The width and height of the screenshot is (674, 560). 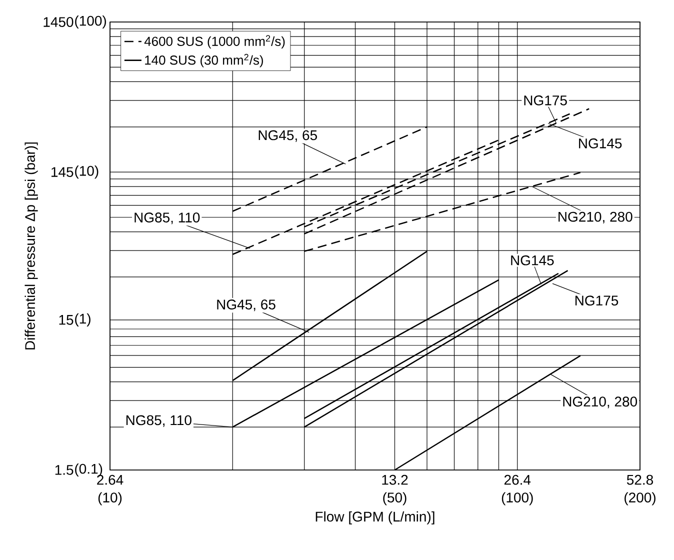 What do you see at coordinates (517, 479) in the screenshot?
I see `x-tick-label: 26.4` at bounding box center [517, 479].